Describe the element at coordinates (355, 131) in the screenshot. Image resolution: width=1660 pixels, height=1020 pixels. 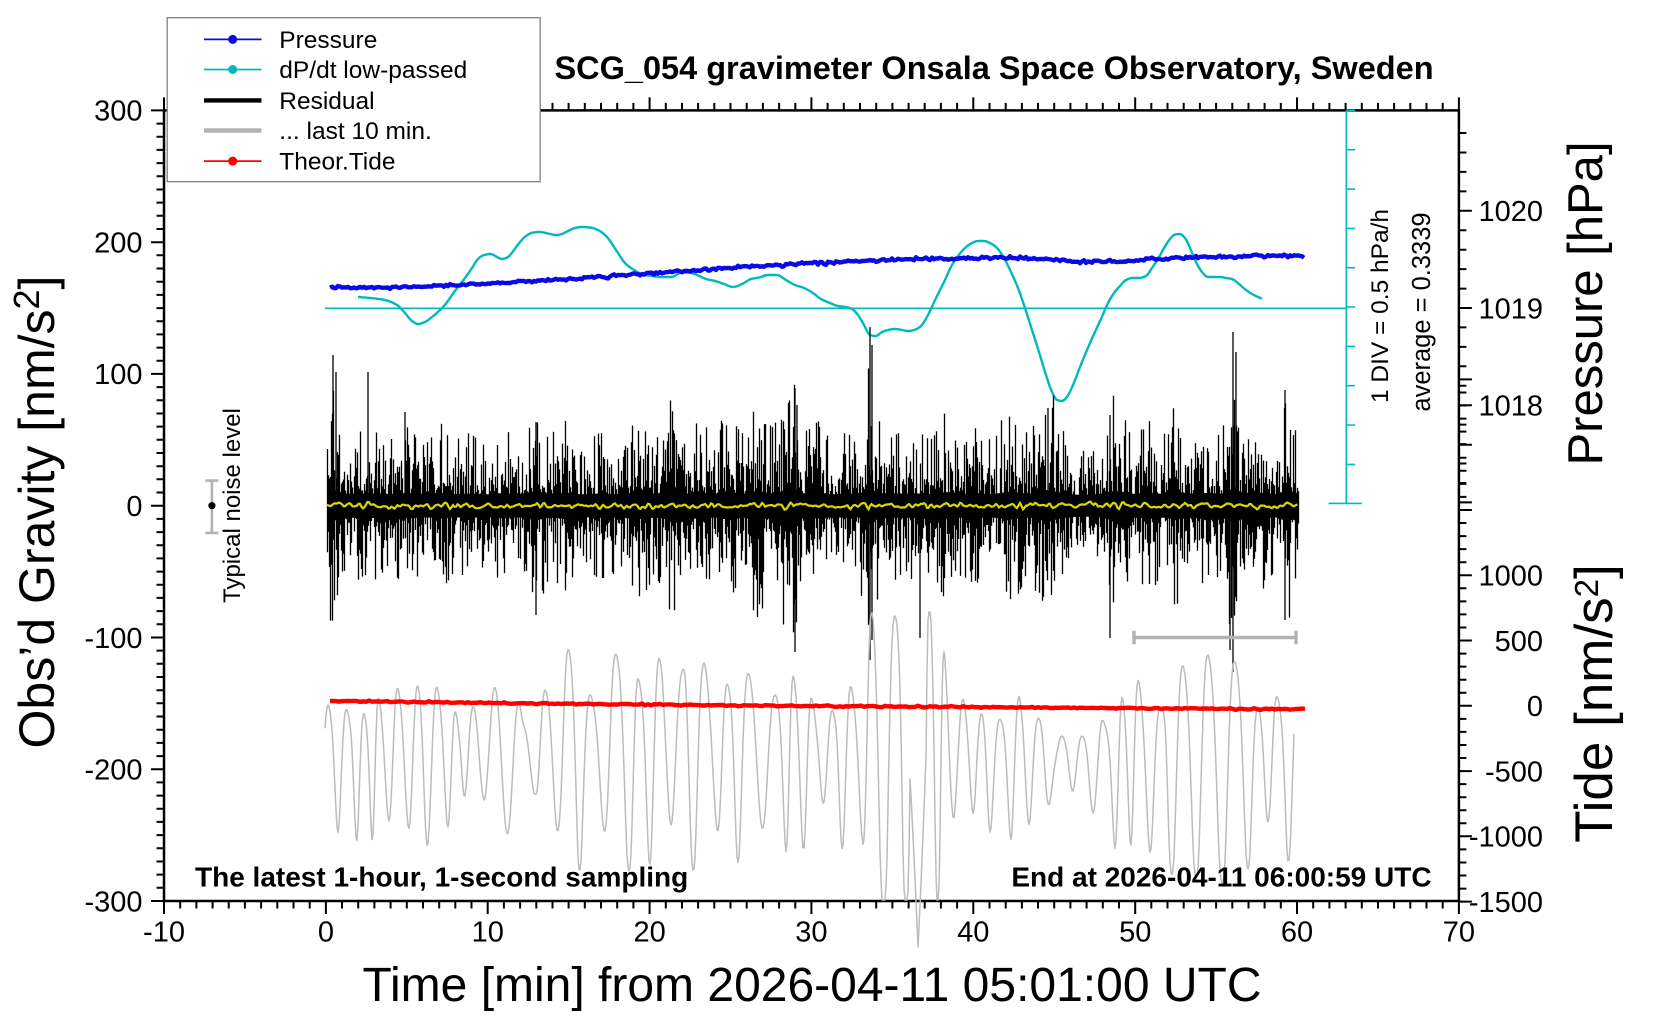
I see `svg-text: ... last 10 min.` at that location.